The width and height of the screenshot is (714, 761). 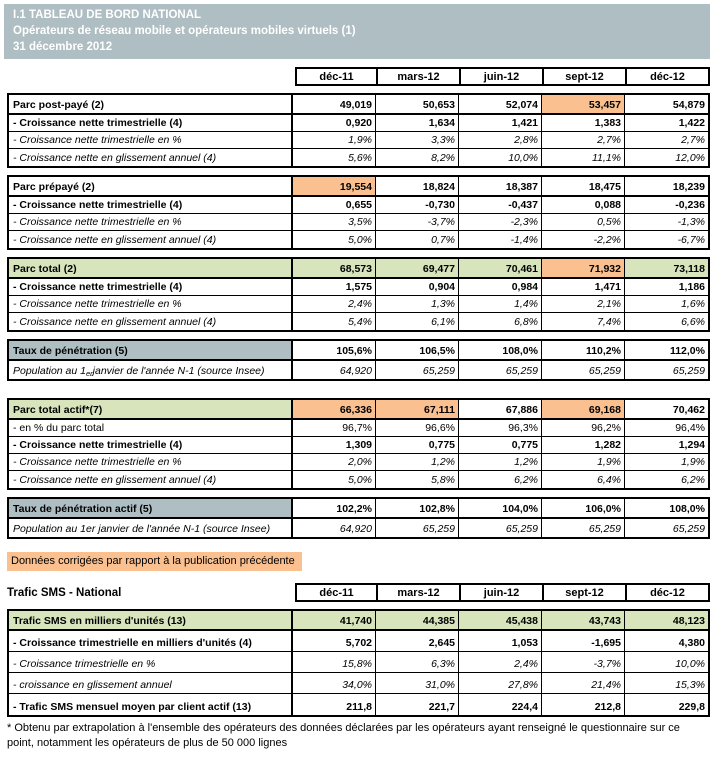 What do you see at coordinates (417, 683) in the screenshot?
I see `value-cell: 31,0%` at bounding box center [417, 683].